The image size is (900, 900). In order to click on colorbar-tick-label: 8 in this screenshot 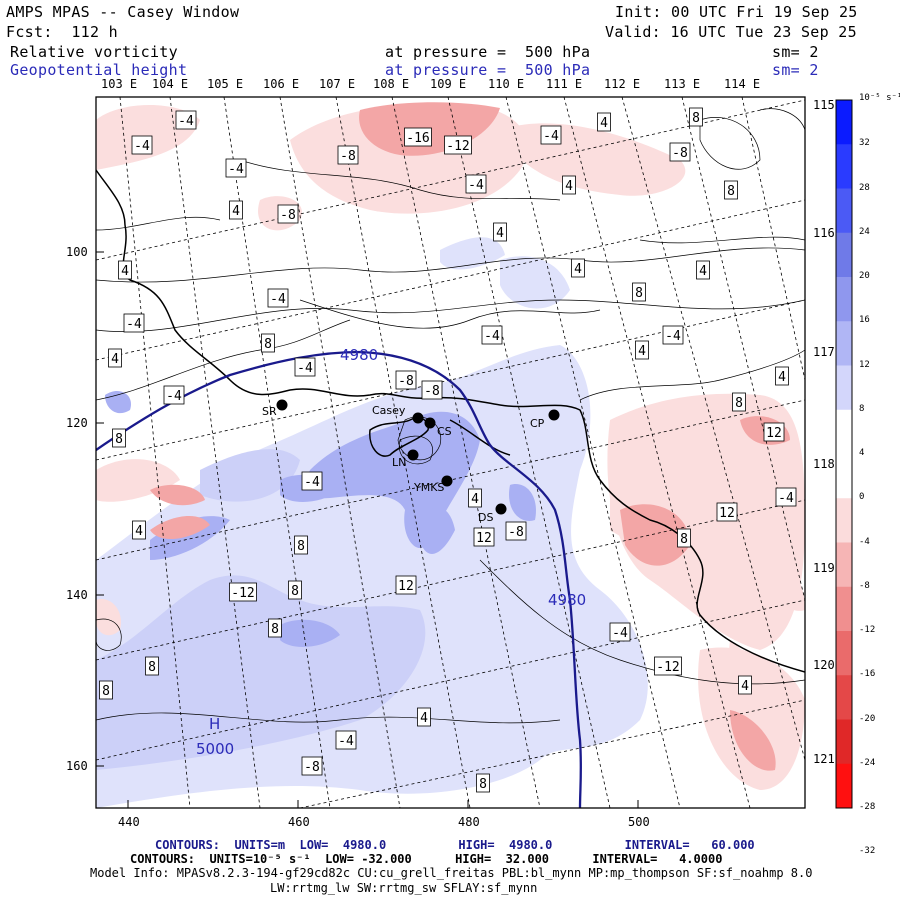, I will do `click(862, 408)`.